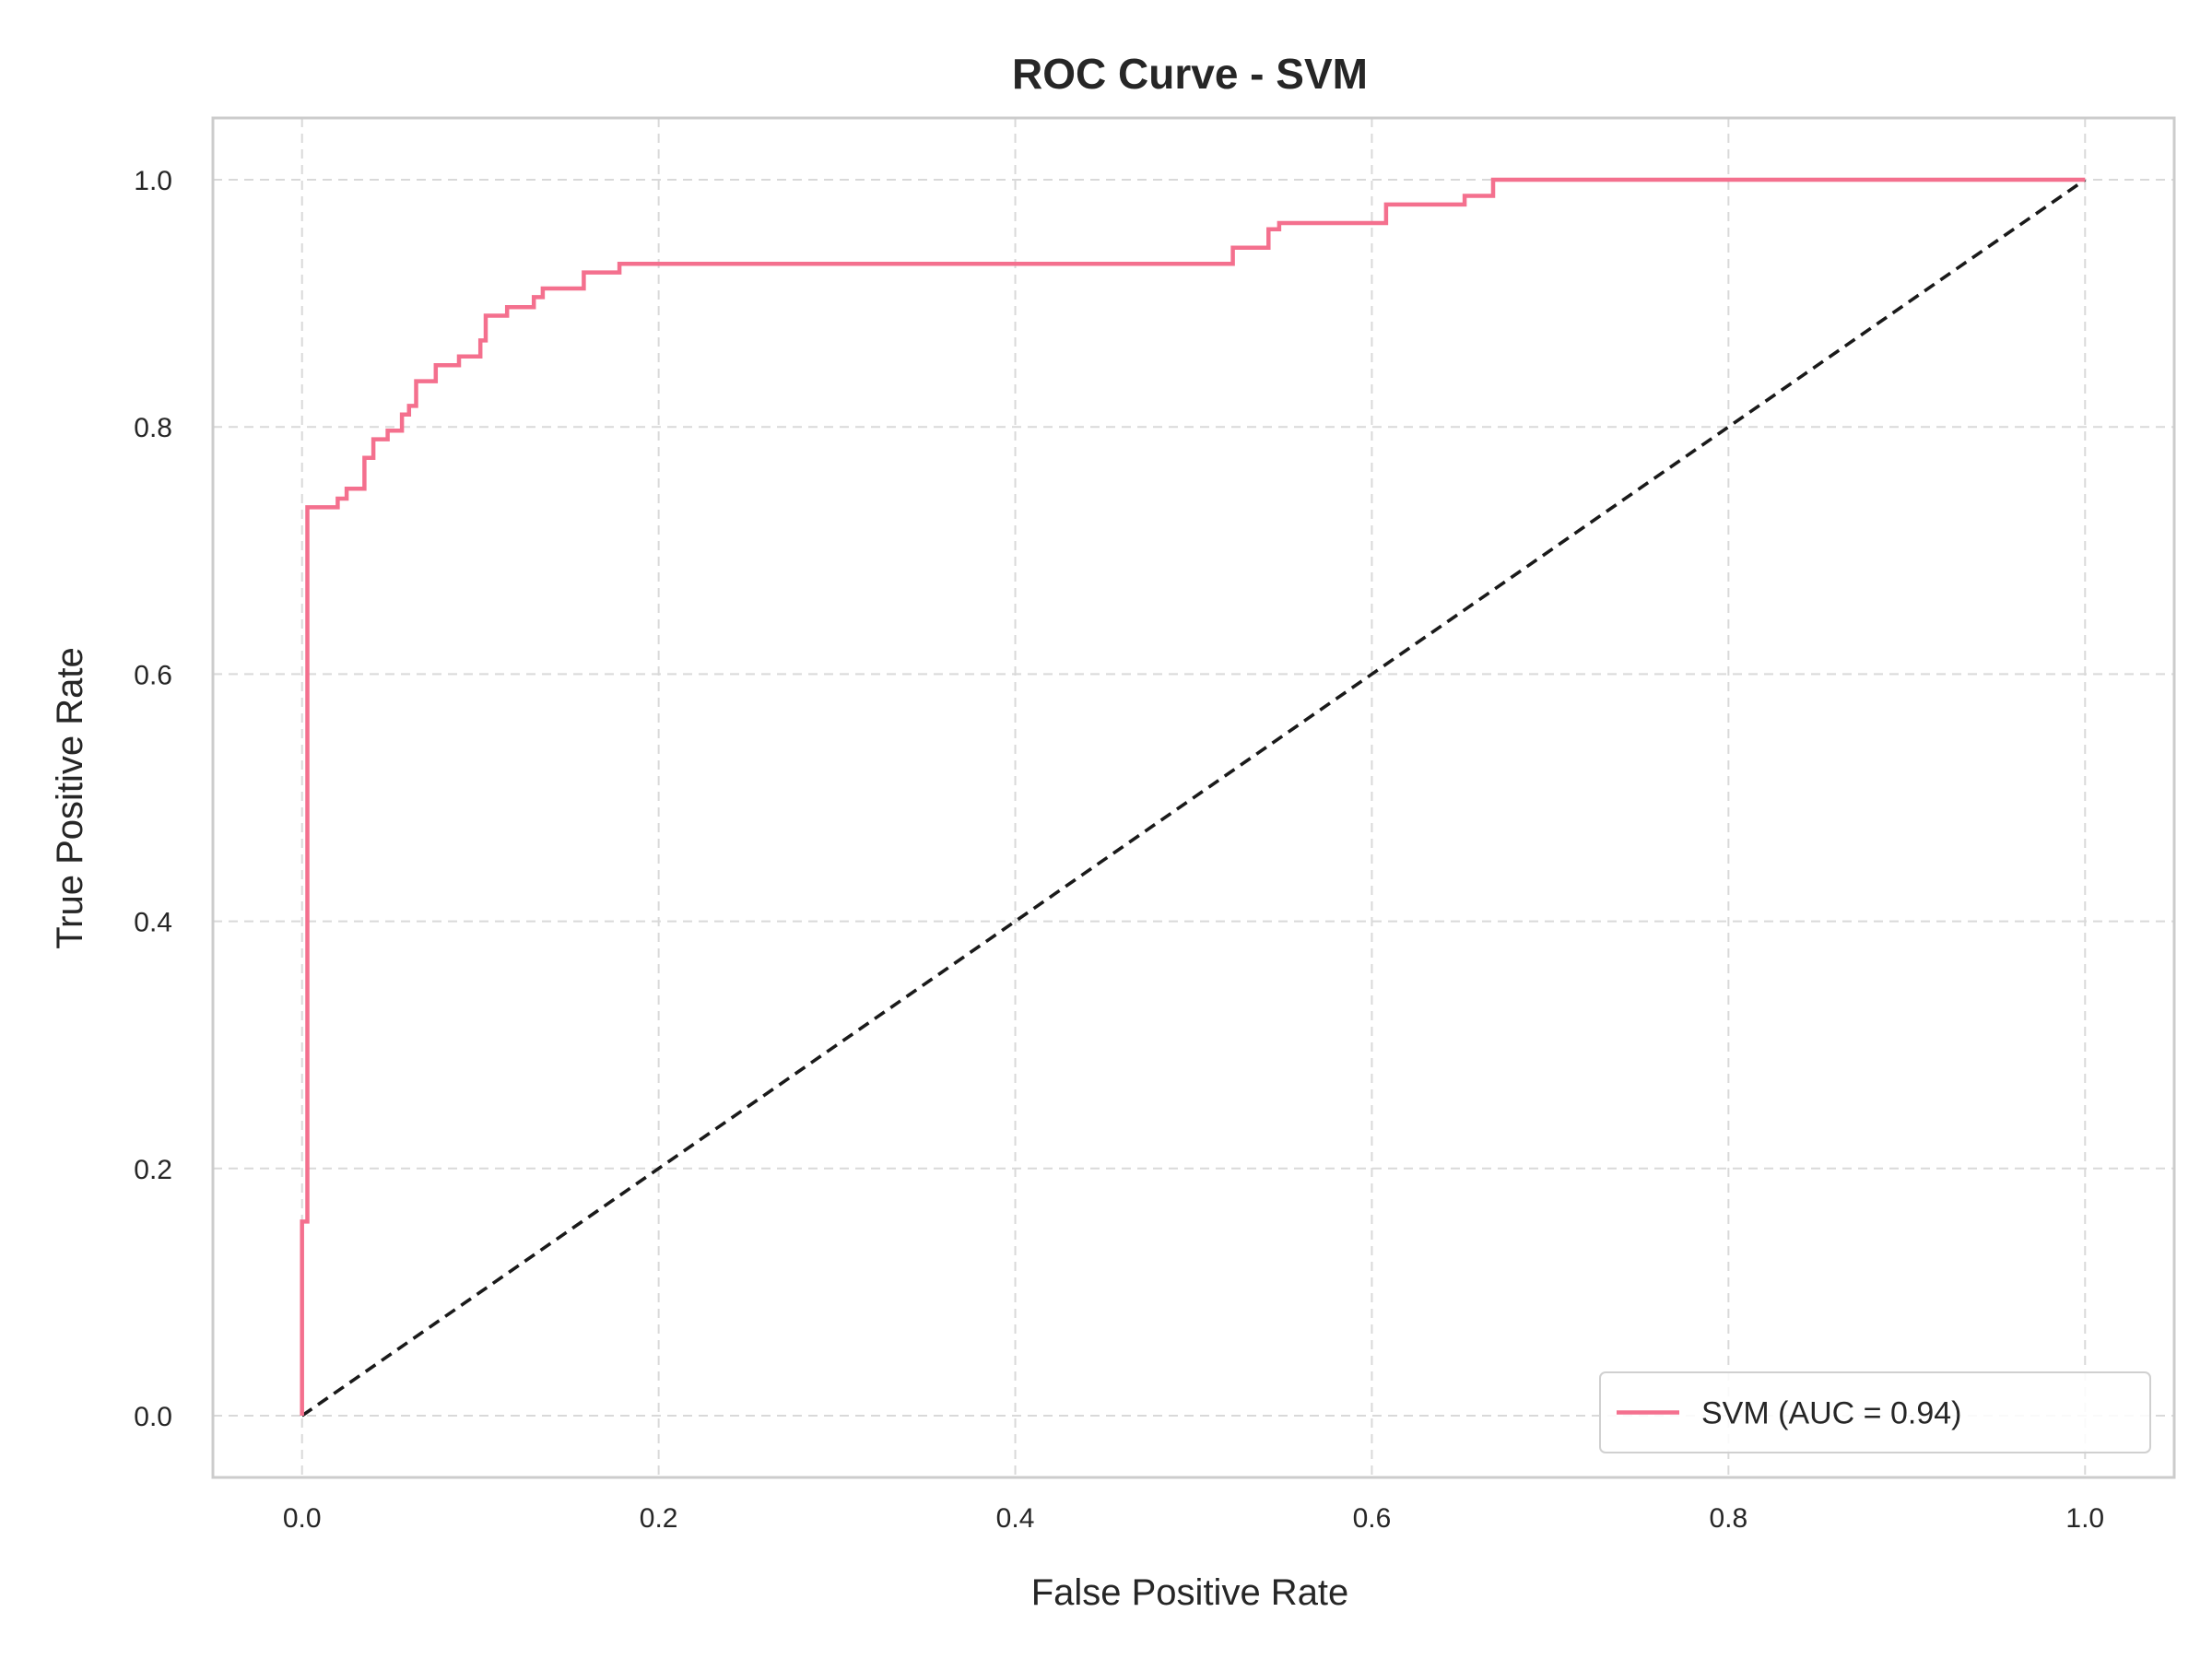  Describe the element at coordinates (153, 923) in the screenshot. I see `y-tick-label: 0.4` at that location.